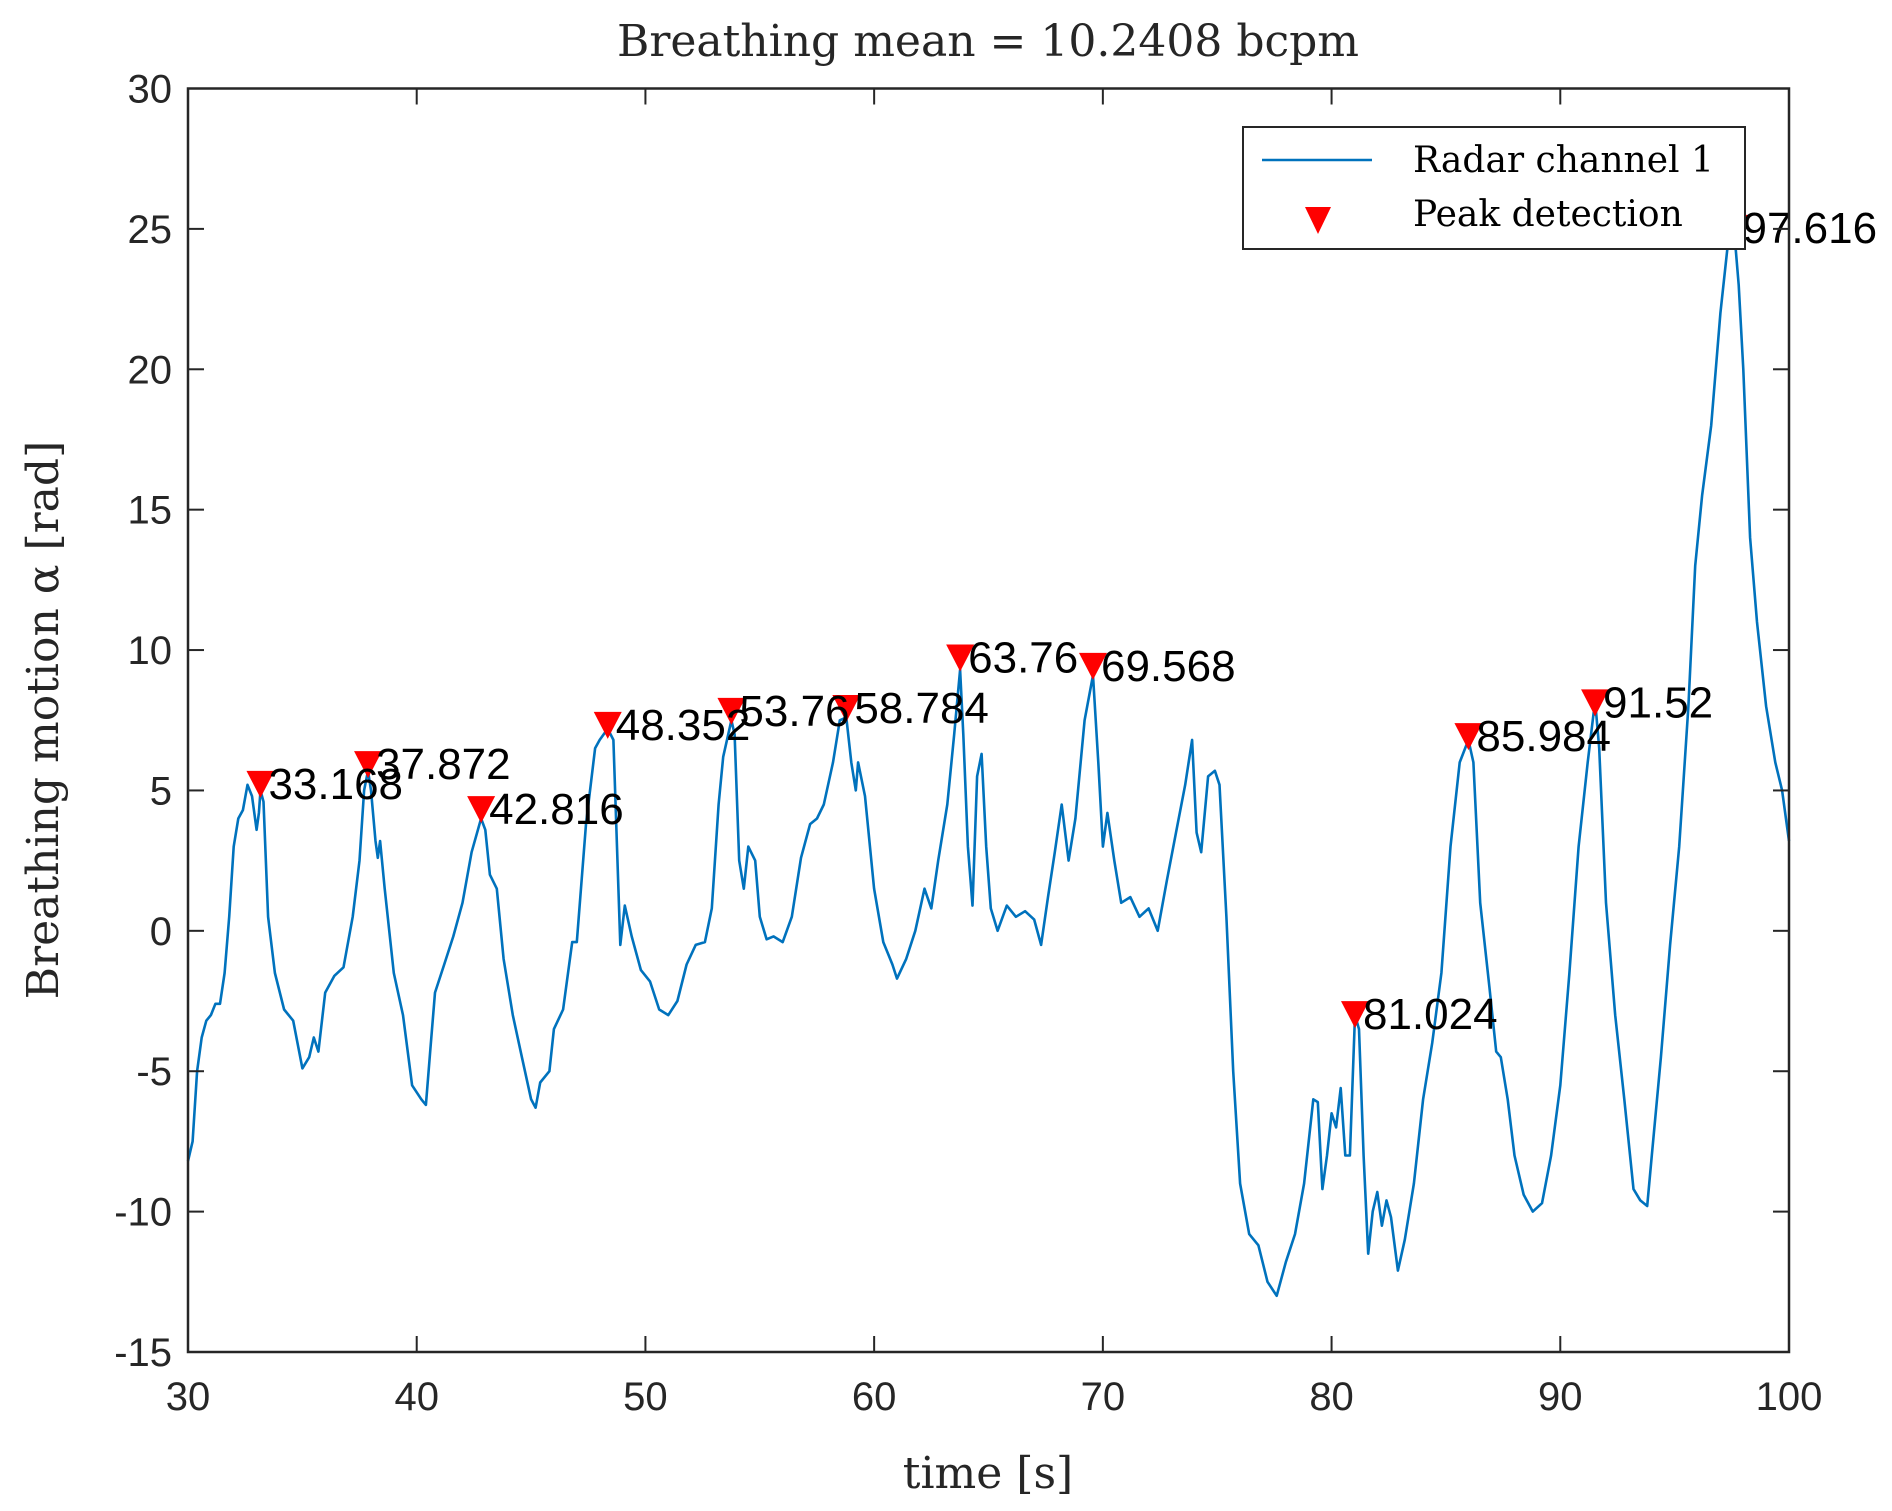 Image resolution: width=1892 pixels, height=1511 pixels. I want to click on peak-label: 63.76, so click(1023, 657).